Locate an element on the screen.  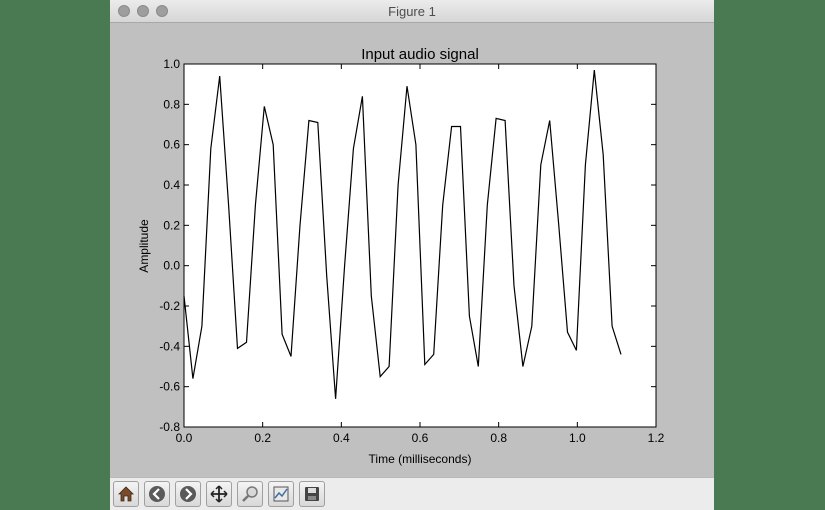
minimize-window-button is located at coordinates (143, 11).